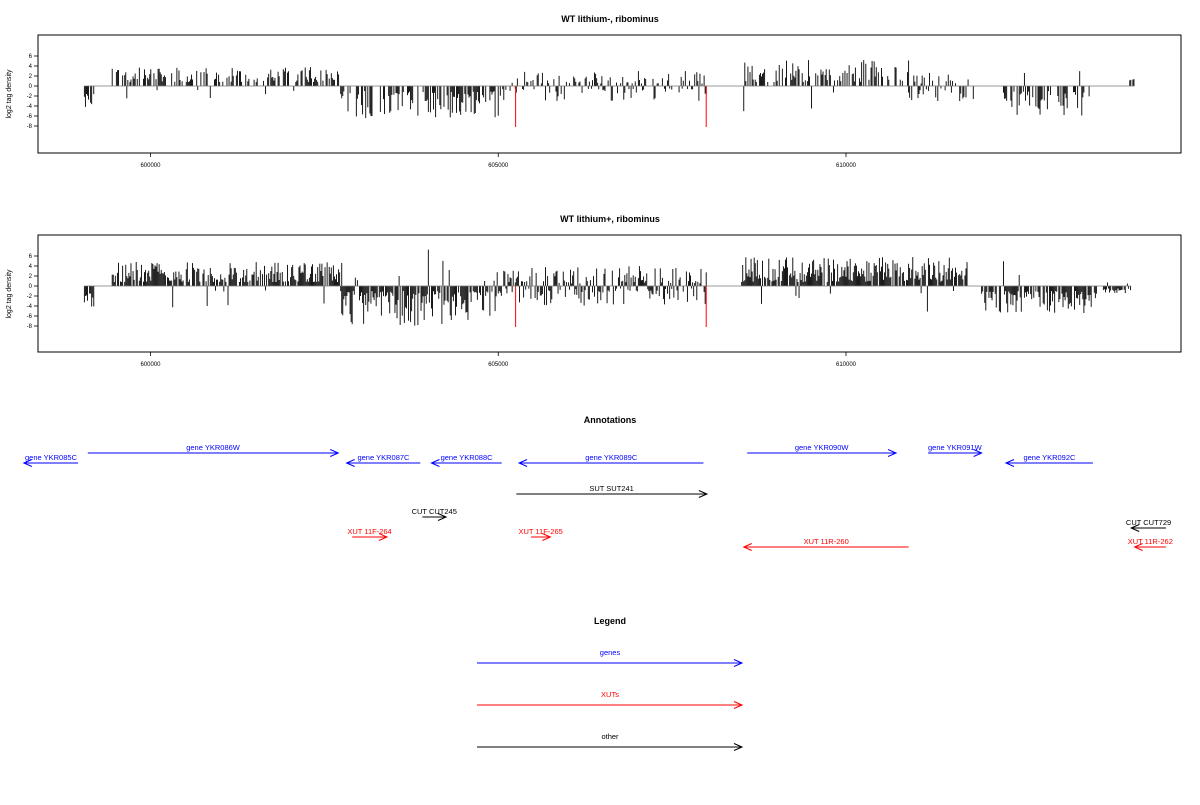 This screenshot has width=1200, height=805. I want to click on feature-label: gene YKR092C, so click(1049, 457).